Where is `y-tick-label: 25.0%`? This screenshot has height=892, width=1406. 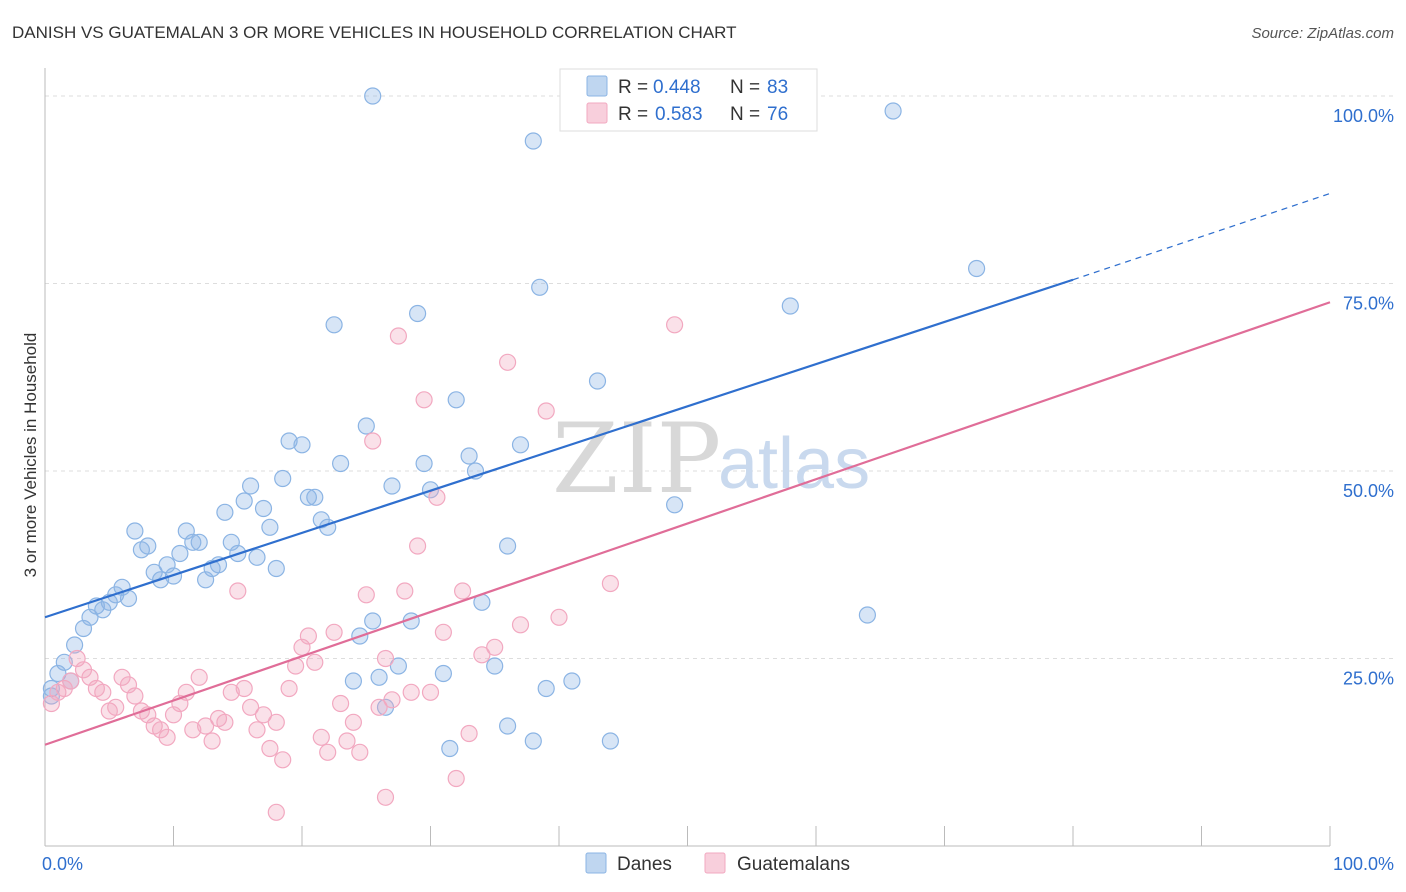
y-tick-label: 25.0% is located at coordinates (1368, 679).